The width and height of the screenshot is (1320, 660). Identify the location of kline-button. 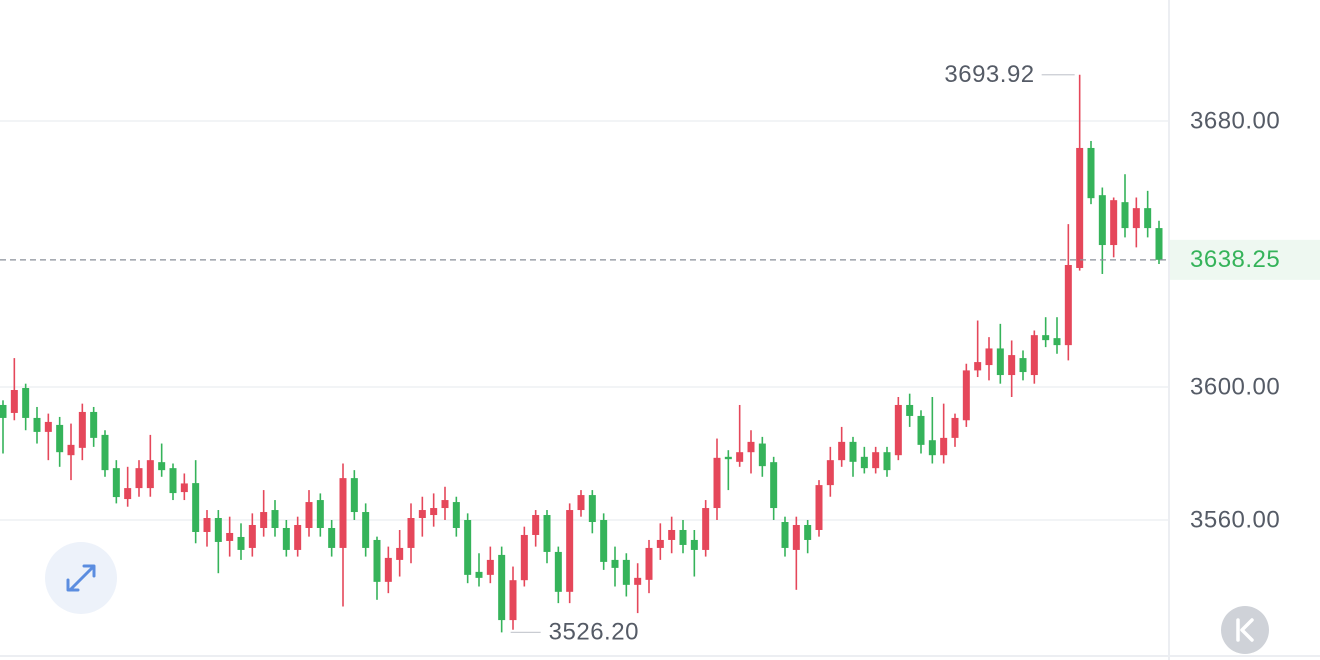
(1245, 630).